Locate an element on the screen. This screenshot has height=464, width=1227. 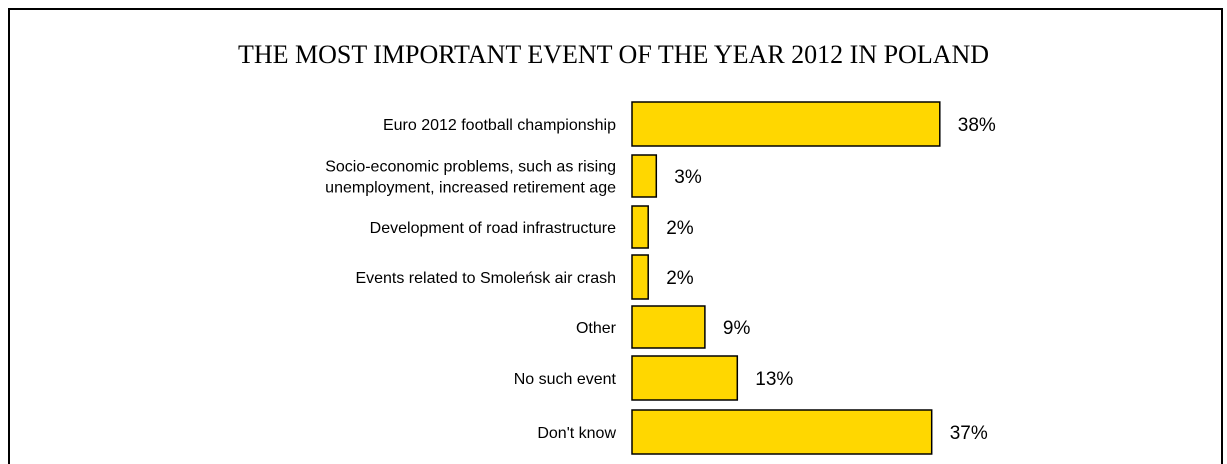
category-label-1-line-0: Socio-economic problems, such as rising is located at coordinates (470, 167).